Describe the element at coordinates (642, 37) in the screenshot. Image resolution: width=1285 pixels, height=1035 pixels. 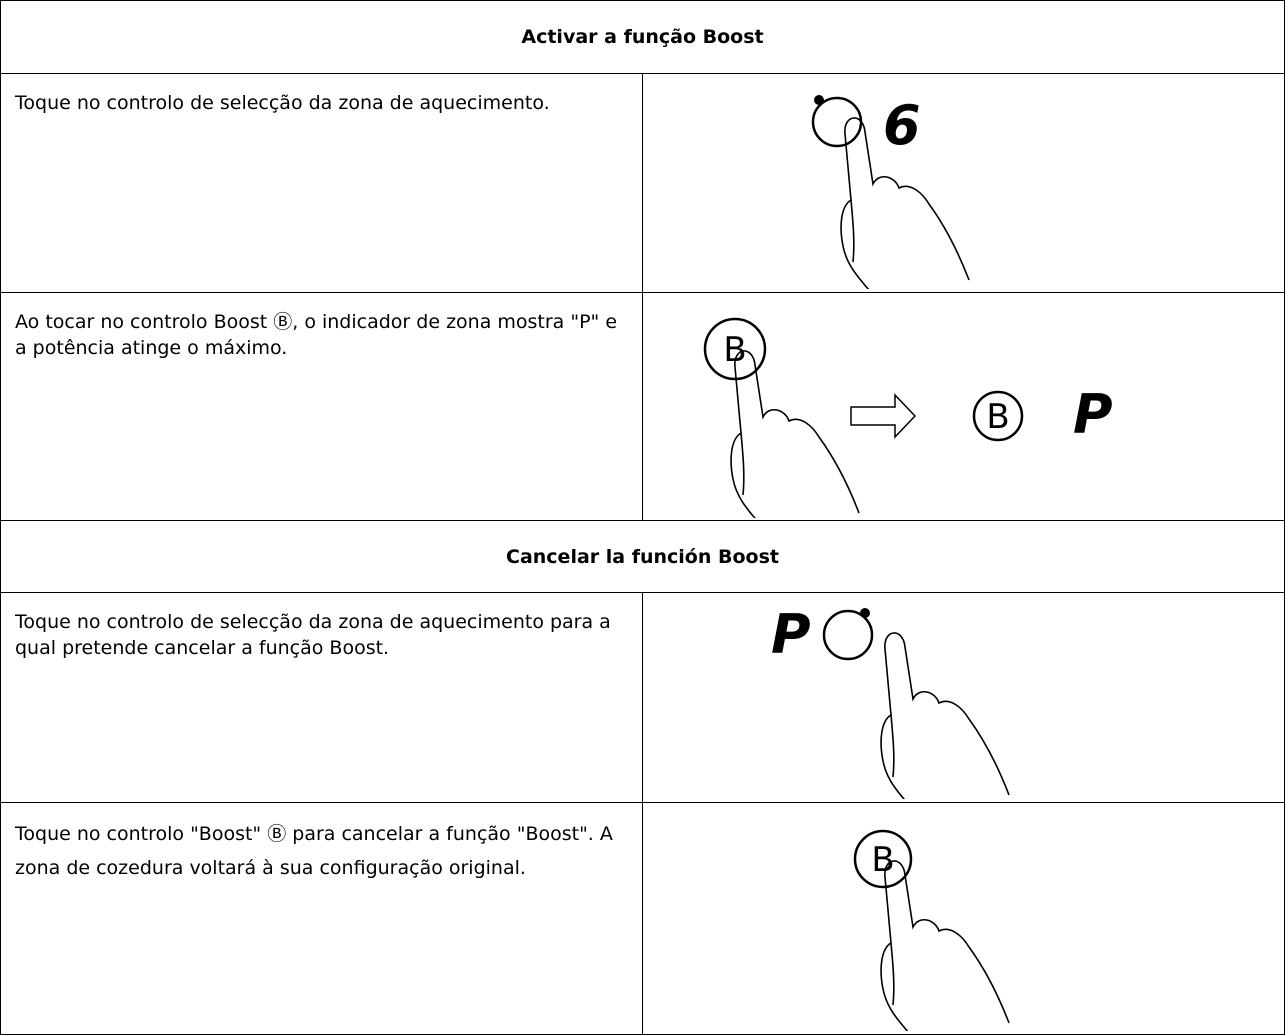
I see `section-title: Activar a função Boost` at that location.